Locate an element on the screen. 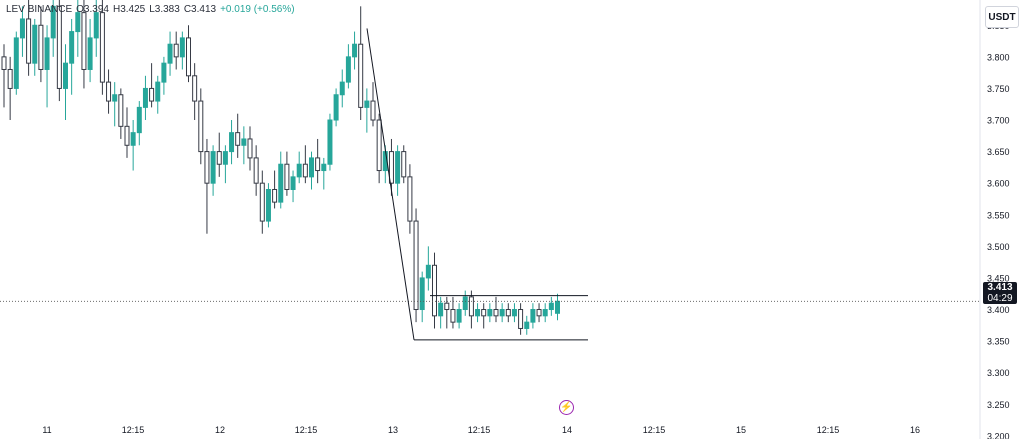 This screenshot has height=444, width=1024. price-tick-label: 3.750 is located at coordinates (998, 89).